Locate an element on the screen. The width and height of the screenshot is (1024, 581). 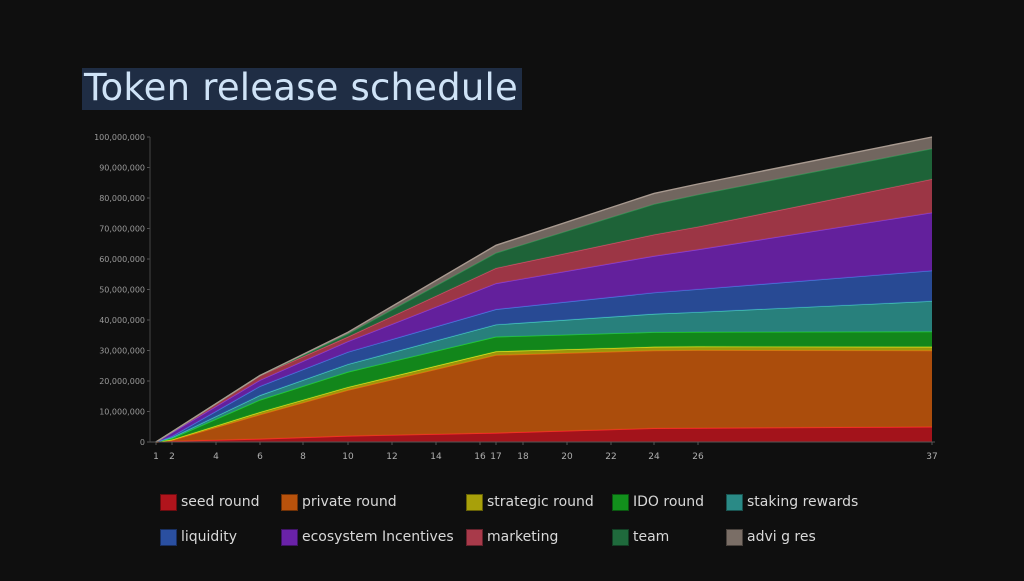
x-tick-label: 17 is located at coordinates (495, 457).